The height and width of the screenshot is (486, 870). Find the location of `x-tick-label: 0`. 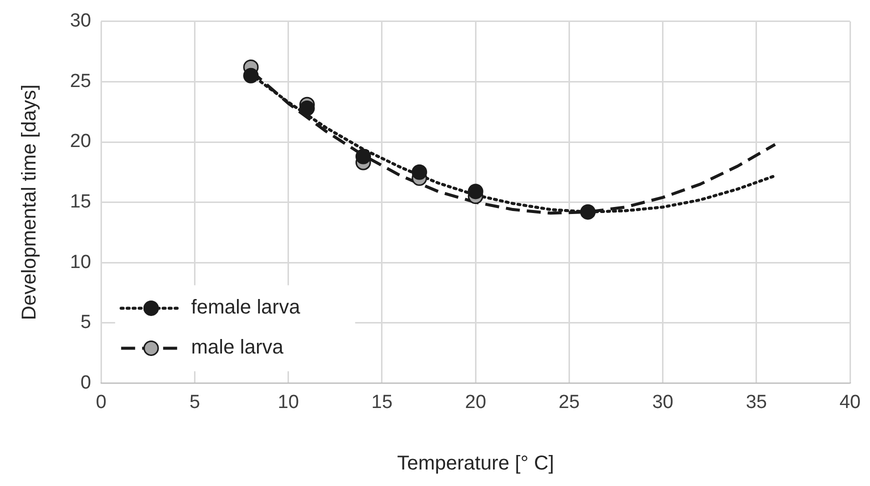

x-tick-label: 0 is located at coordinates (101, 402).